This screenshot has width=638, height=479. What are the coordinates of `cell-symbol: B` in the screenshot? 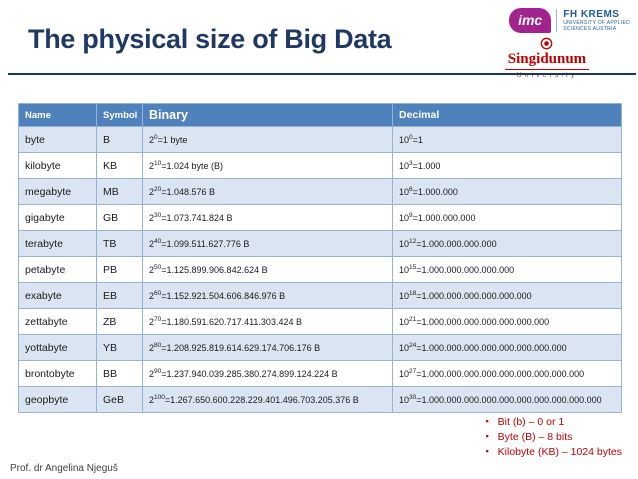 It's located at (119, 139).